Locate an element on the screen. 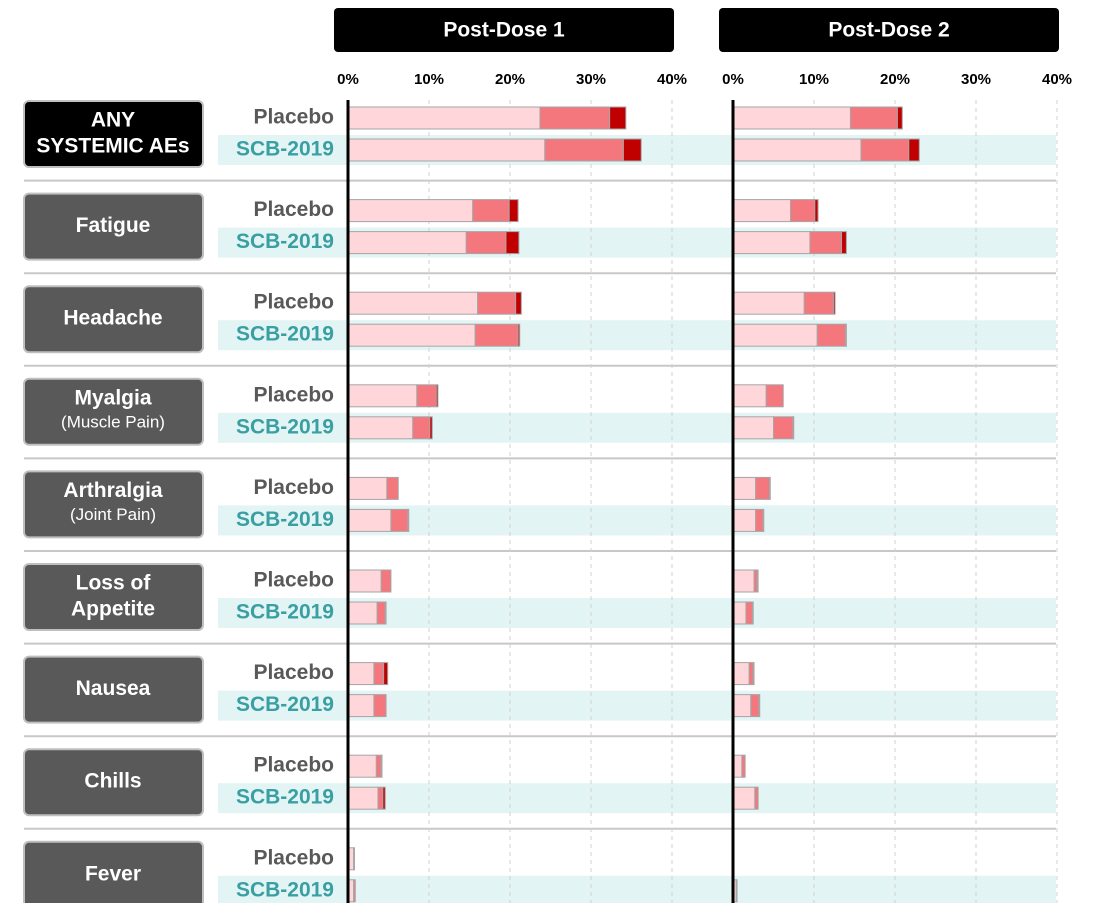  category-label: Loss of is located at coordinates (114, 583).